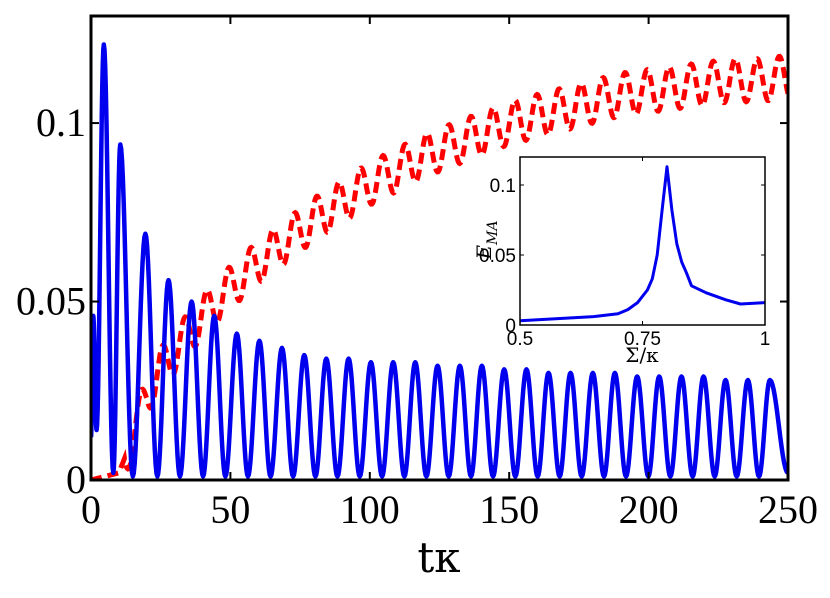 The width and height of the screenshot is (830, 598). I want to click on y-tick-label: 0, so click(76, 479).